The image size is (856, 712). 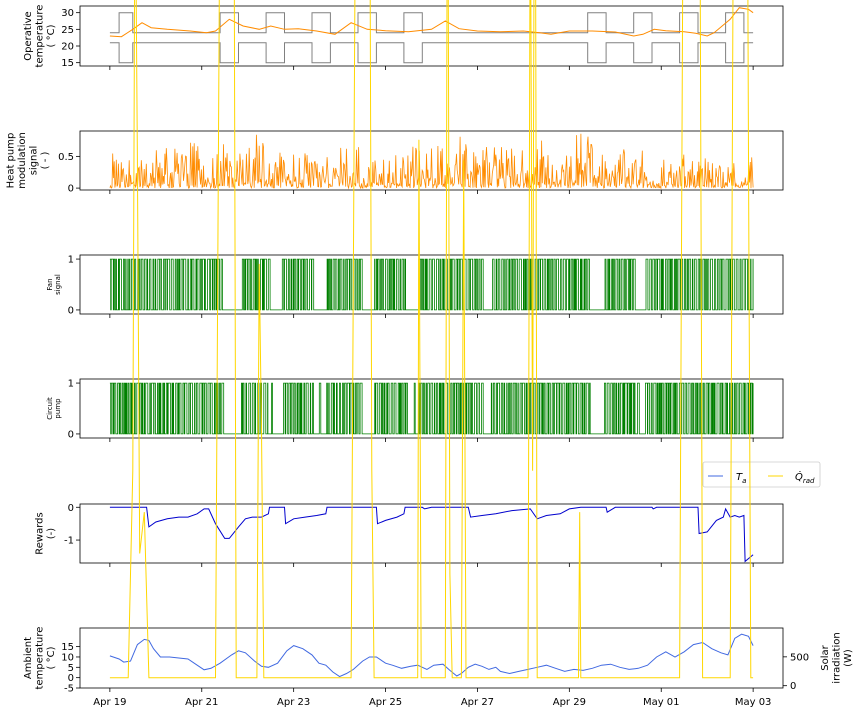 I want to click on y2-tick-label: 0, so click(x=793, y=686).